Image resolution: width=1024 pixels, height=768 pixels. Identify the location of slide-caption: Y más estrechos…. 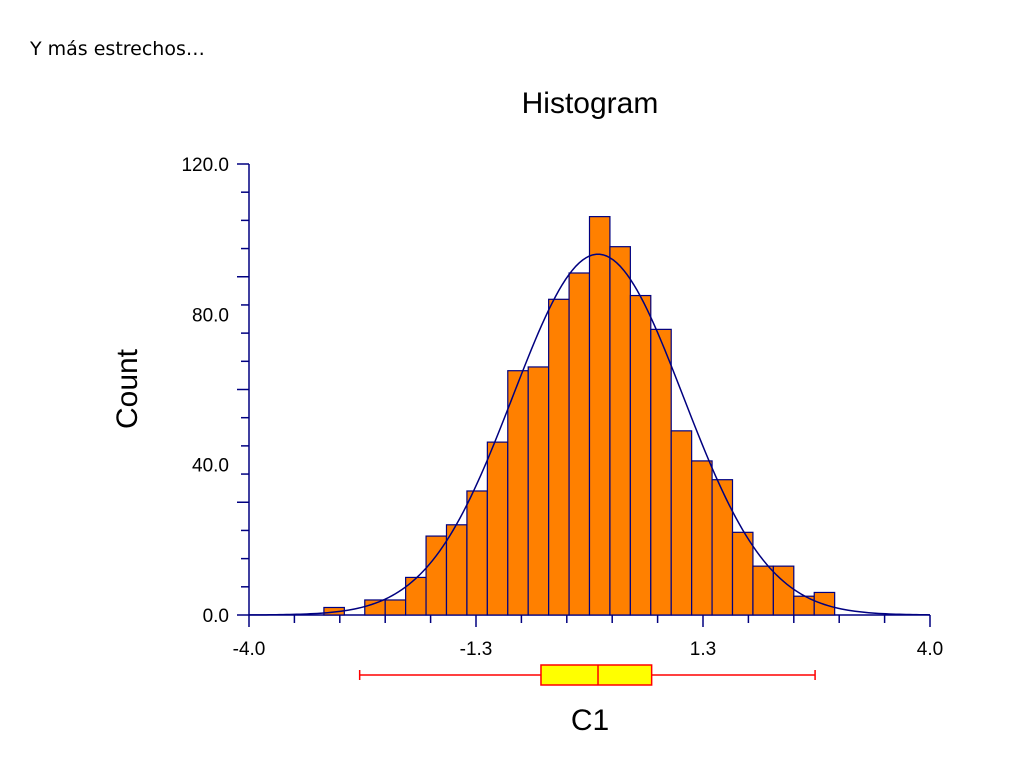
(117, 49).